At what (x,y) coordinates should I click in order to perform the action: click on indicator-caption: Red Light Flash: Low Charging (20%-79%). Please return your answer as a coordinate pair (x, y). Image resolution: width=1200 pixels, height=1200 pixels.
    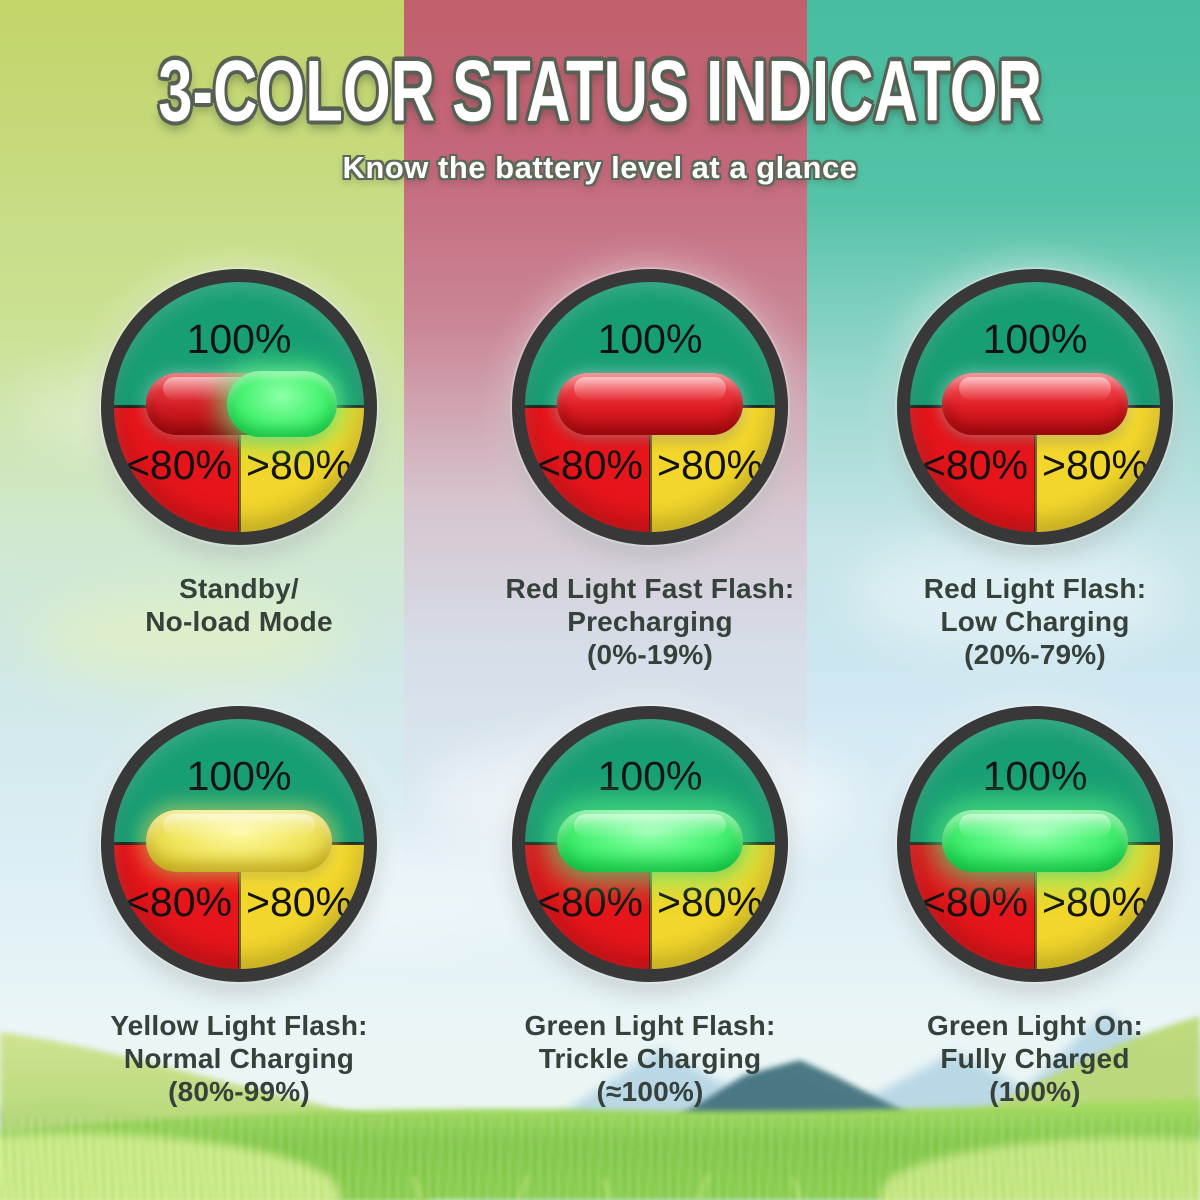
    Looking at the image, I should click on (1035, 621).